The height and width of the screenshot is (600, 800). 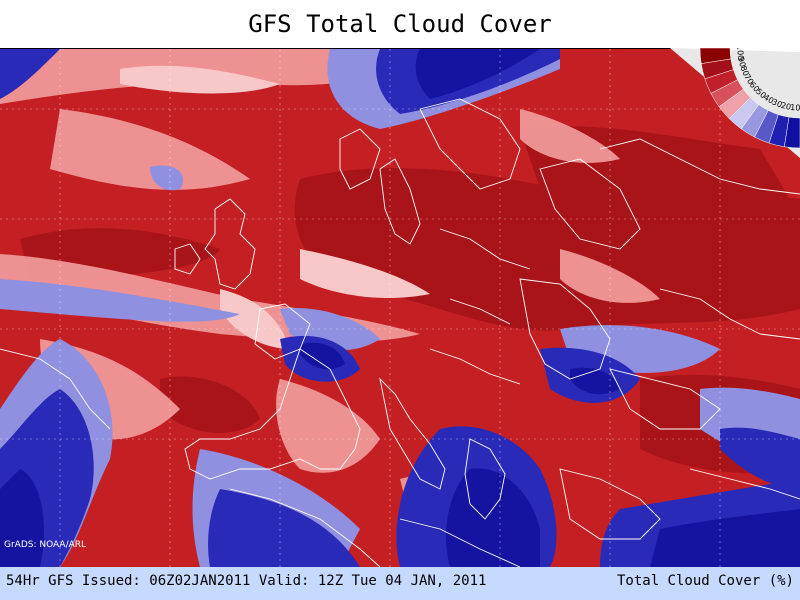 What do you see at coordinates (749, 98) in the screenshot?
I see `legend-arcs` at bounding box center [749, 98].